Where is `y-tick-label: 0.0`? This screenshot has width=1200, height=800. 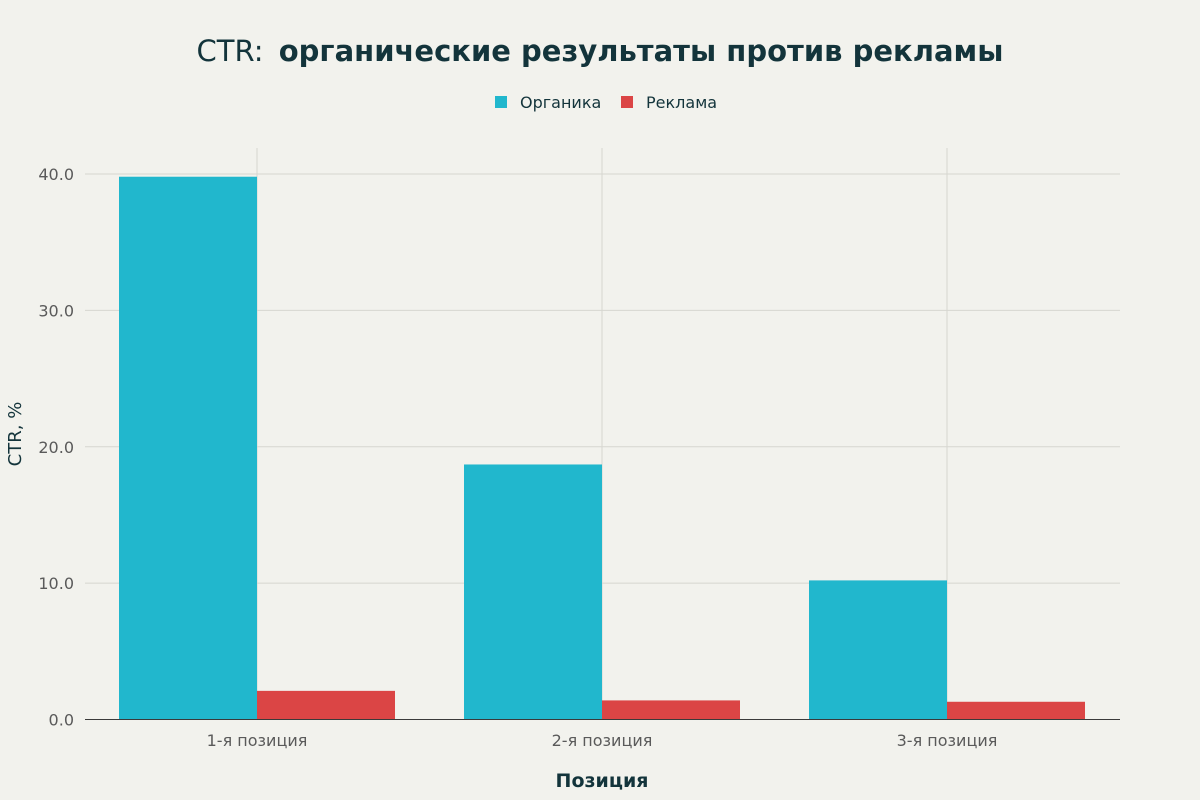 y-tick-label: 0.0 is located at coordinates (61, 720).